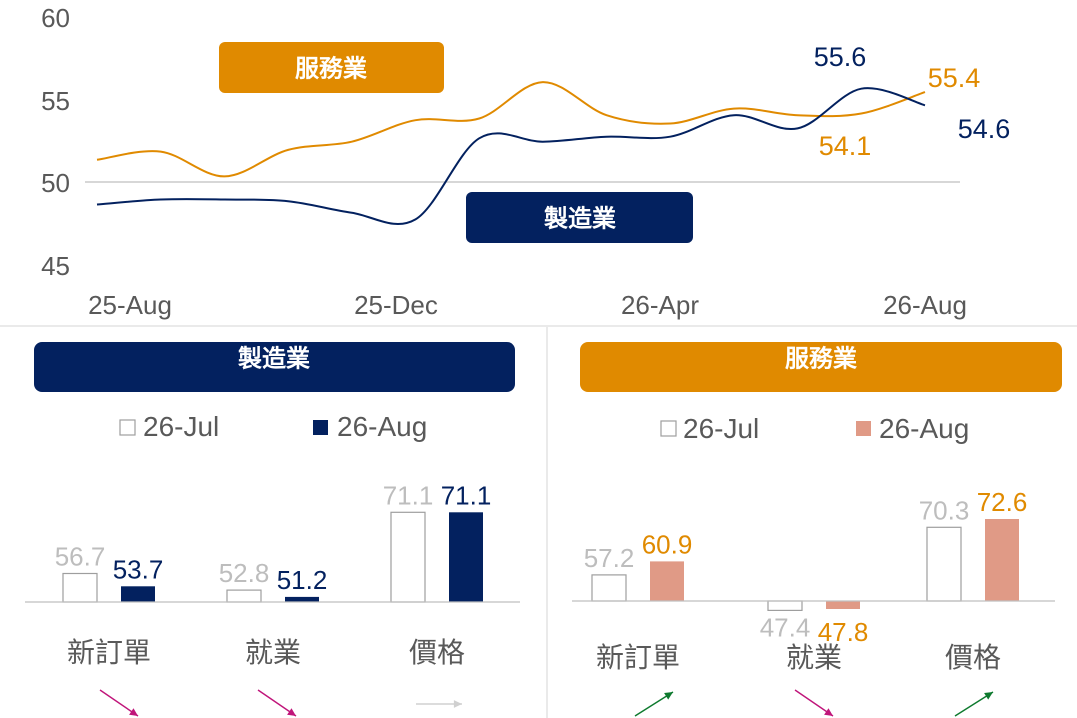 This screenshot has width=1077, height=718. Describe the element at coordinates (130, 305) in the screenshot. I see `x-tick-label: 25-Aug` at that location.